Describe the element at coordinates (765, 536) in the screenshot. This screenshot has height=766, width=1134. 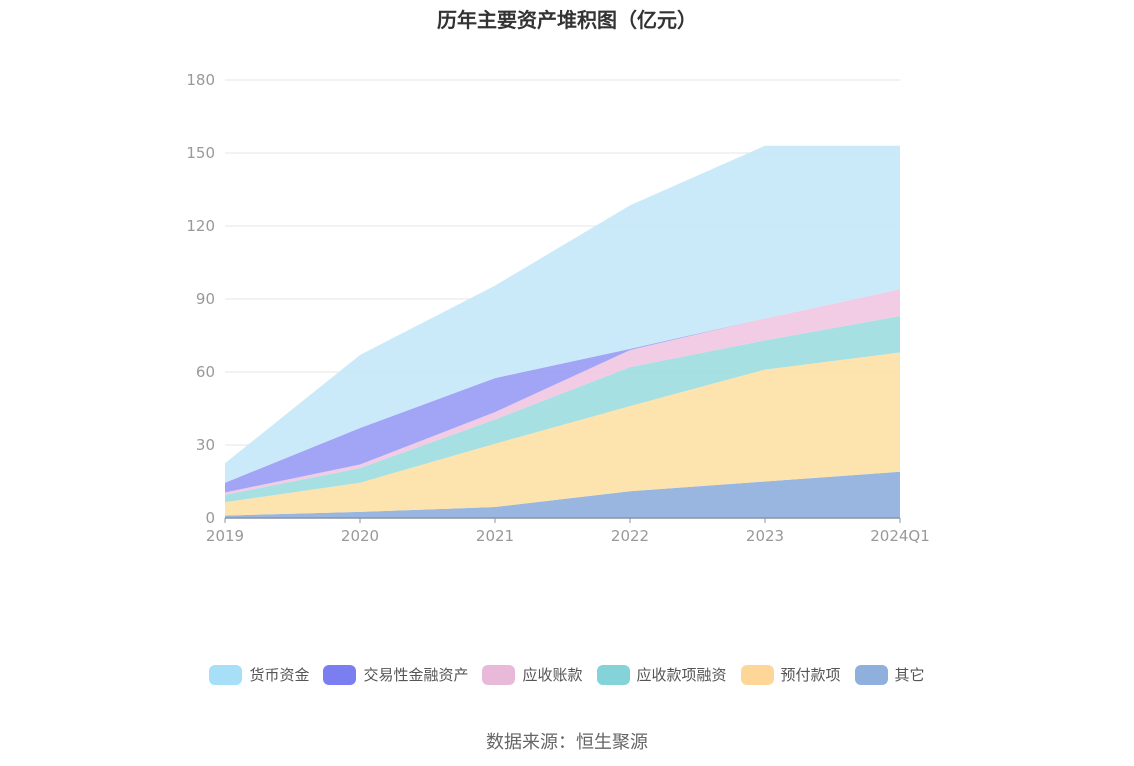
I see `x-tick-label: 2023` at that location.